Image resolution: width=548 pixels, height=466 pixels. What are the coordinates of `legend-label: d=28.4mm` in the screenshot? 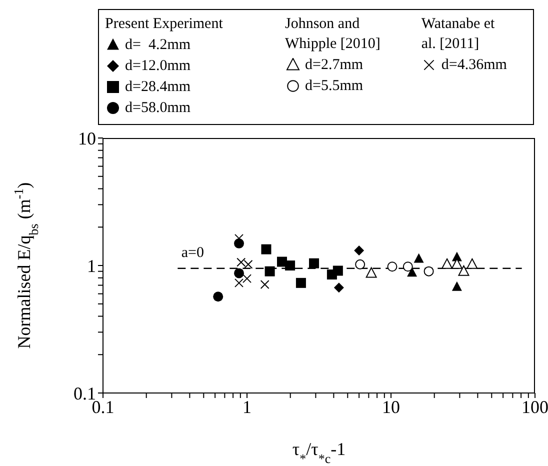 It's located at (158, 87).